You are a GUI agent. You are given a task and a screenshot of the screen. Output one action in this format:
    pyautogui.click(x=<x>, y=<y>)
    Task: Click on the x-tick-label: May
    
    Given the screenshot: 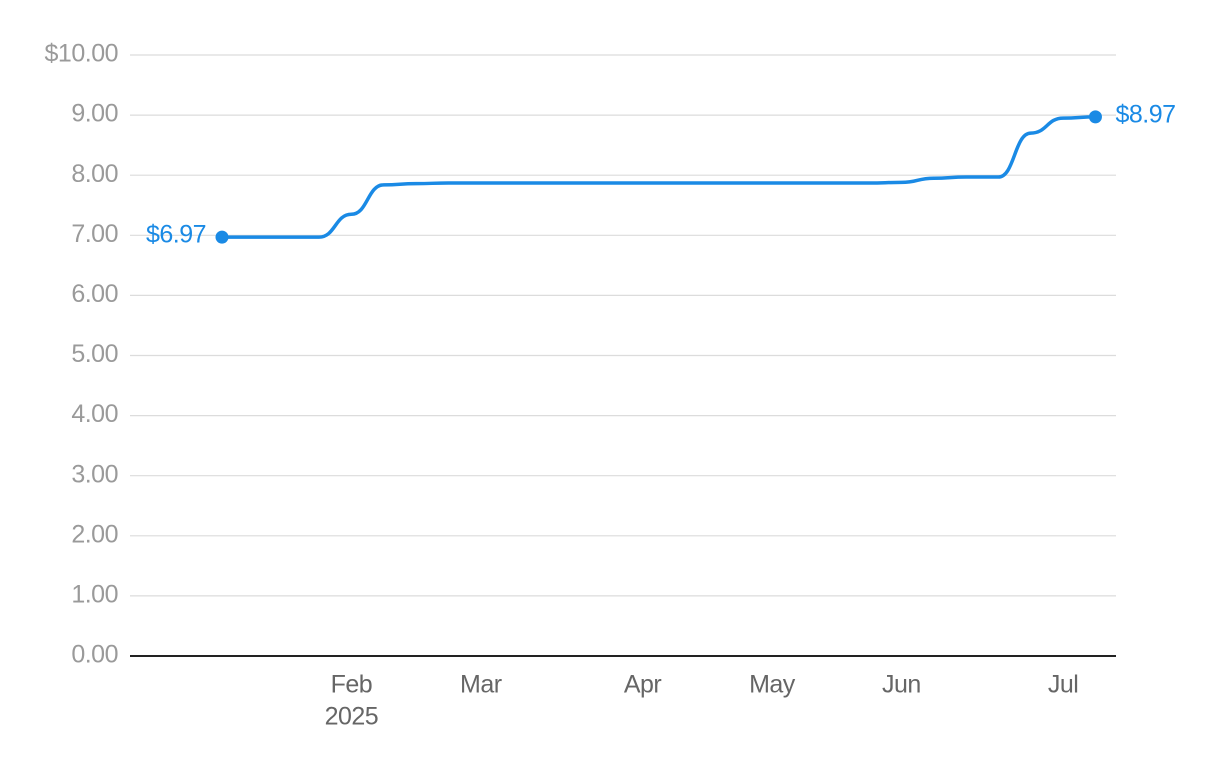 What is the action you would take?
    pyautogui.click(x=772, y=685)
    